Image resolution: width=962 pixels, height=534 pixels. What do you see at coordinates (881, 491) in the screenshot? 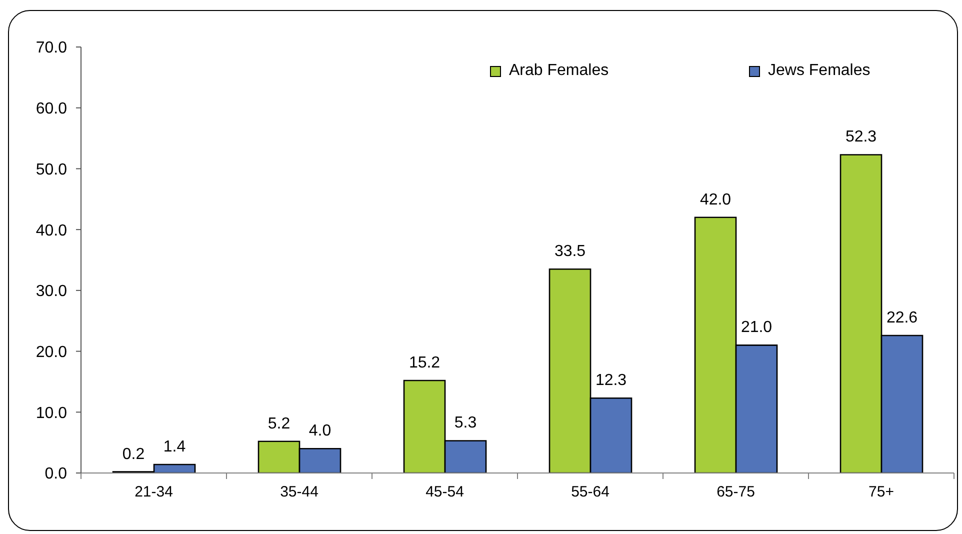
I see `x-tick-label: 75+` at bounding box center [881, 491].